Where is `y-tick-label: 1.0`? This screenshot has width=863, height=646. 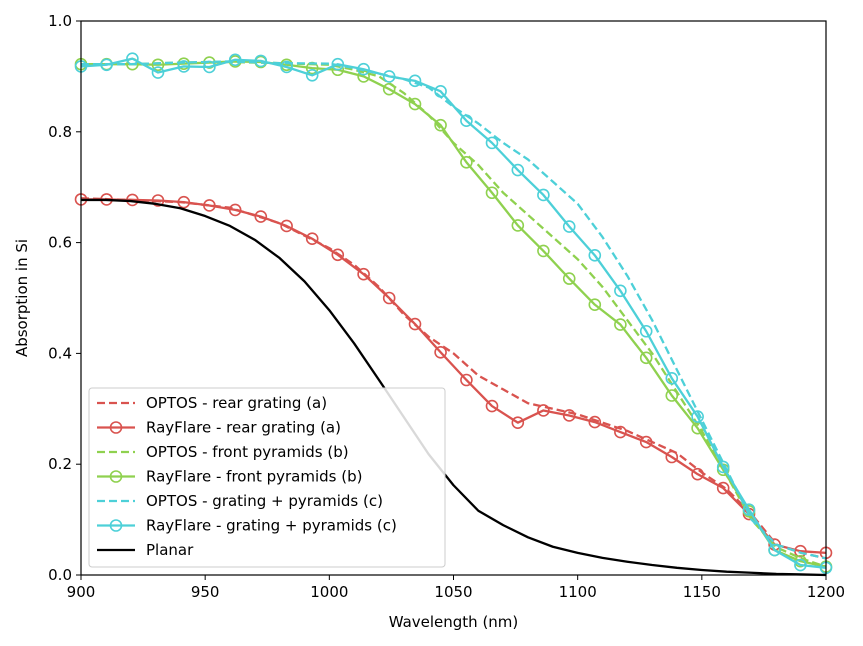 y-tick-label: 1.0 is located at coordinates (60, 21).